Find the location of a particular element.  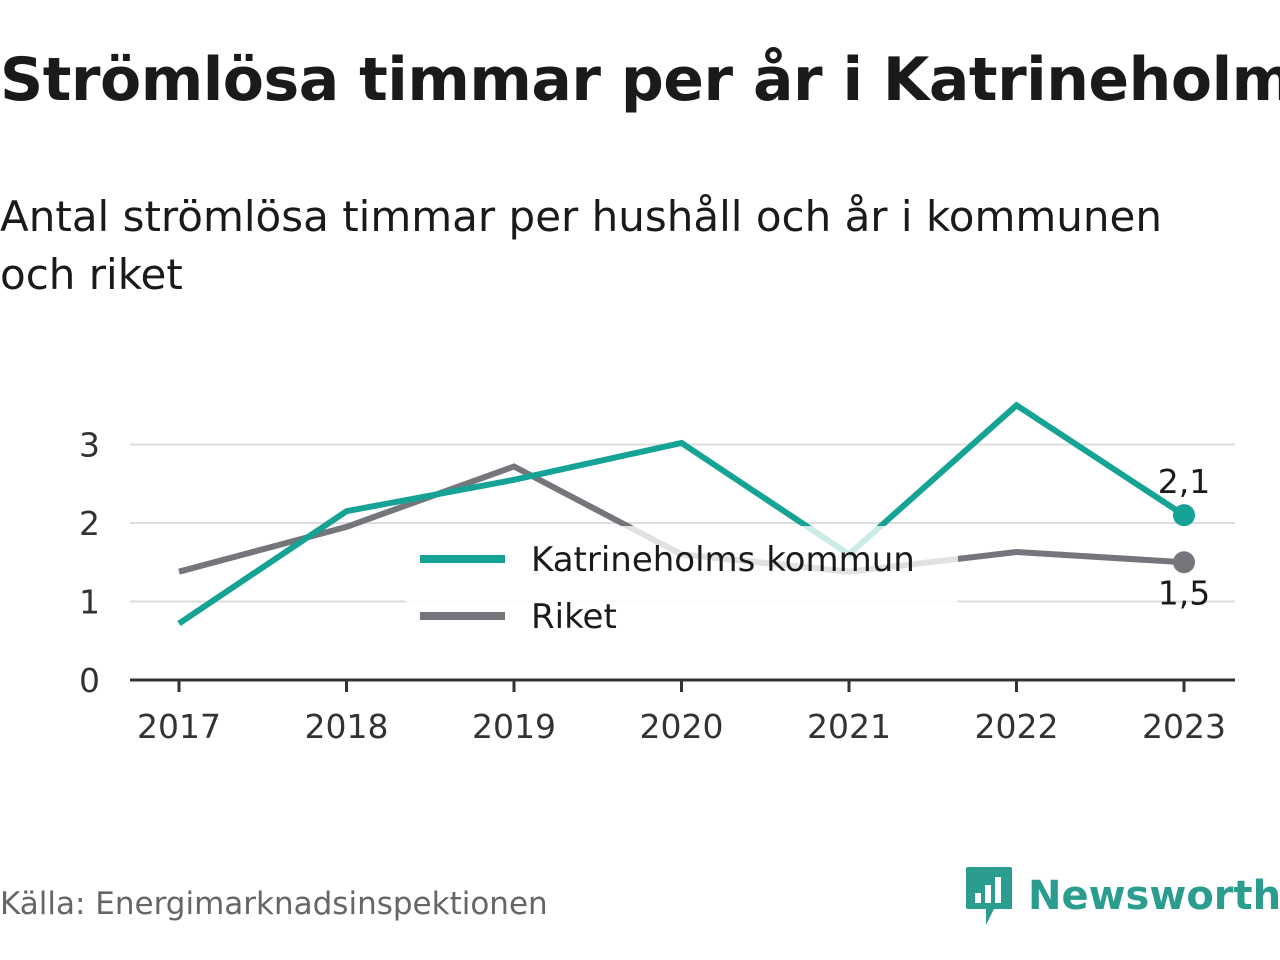

x-tick-label: 2019 is located at coordinates (514, 726).